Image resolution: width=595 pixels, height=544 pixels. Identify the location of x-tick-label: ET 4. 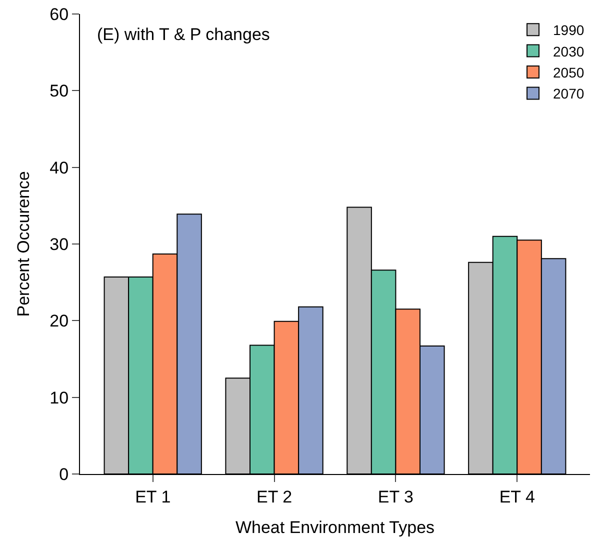
(517, 496).